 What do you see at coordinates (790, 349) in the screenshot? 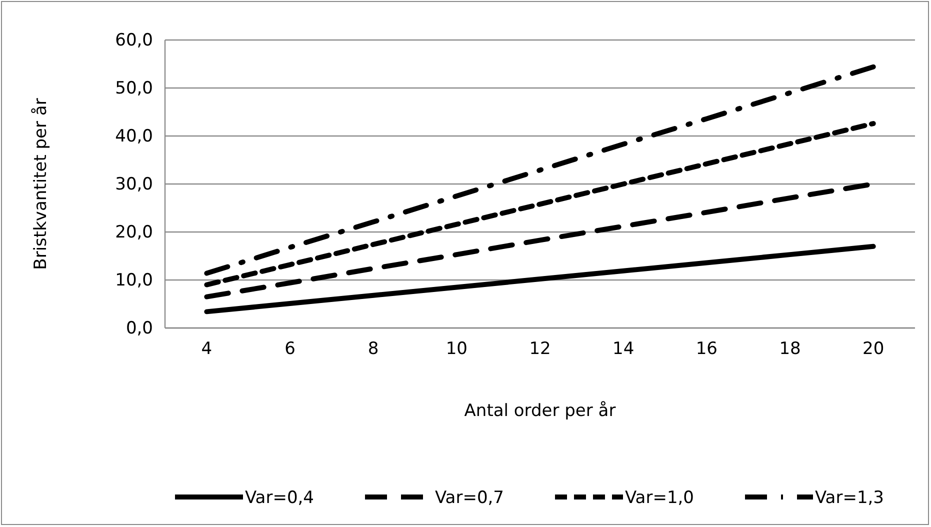
I see `x-tick-label: 18` at bounding box center [790, 349].